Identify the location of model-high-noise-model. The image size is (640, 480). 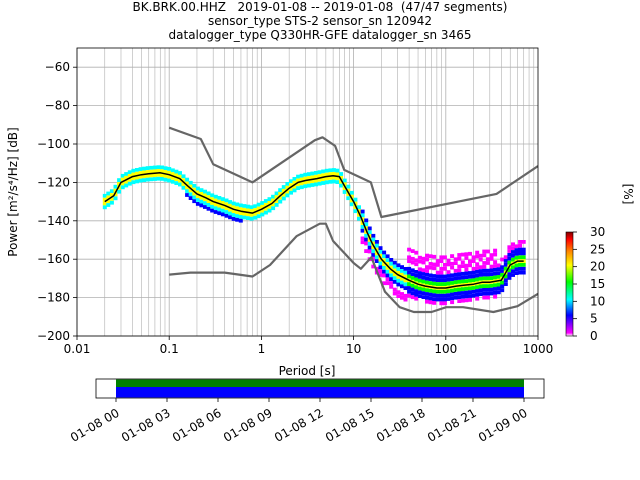
(353, 172).